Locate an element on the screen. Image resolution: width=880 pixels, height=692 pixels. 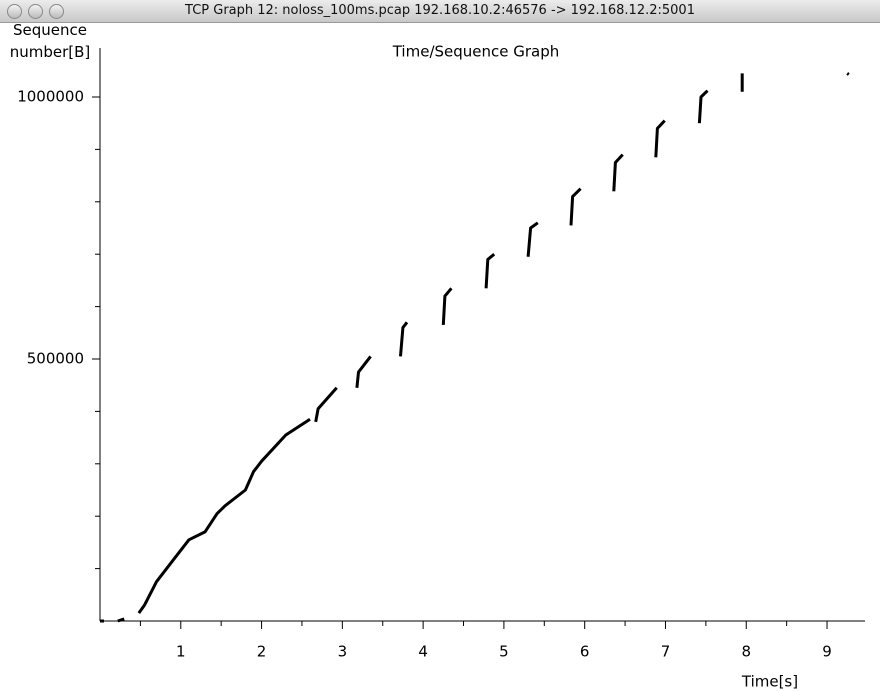
y-tick-label: 1000000 is located at coordinates (50, 96).